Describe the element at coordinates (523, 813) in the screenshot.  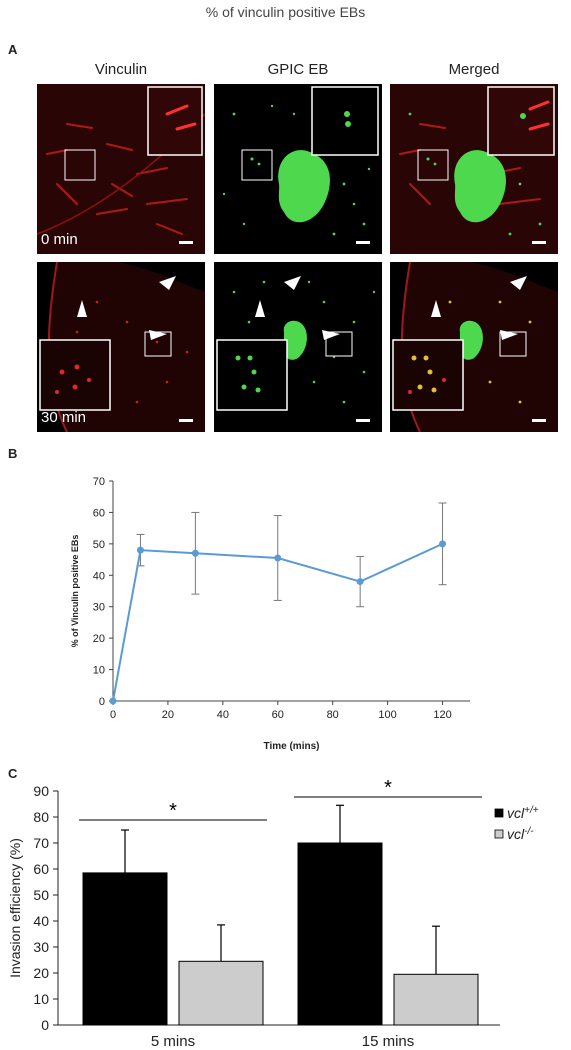
I see `legend-label: vcl+/+` at that location.